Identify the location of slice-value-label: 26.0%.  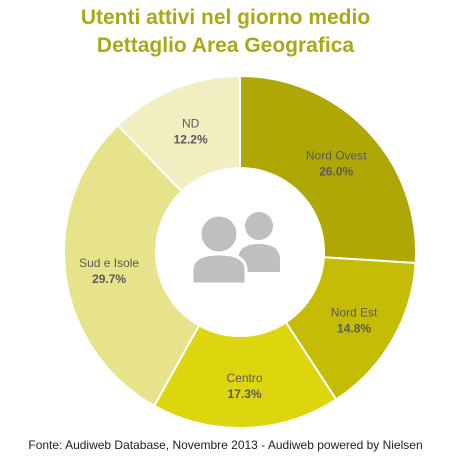
(336, 172).